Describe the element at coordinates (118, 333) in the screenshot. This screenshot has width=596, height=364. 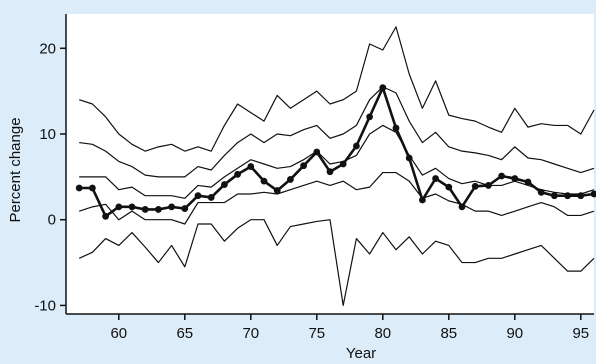
I see `x-tick-label: 60` at that location.